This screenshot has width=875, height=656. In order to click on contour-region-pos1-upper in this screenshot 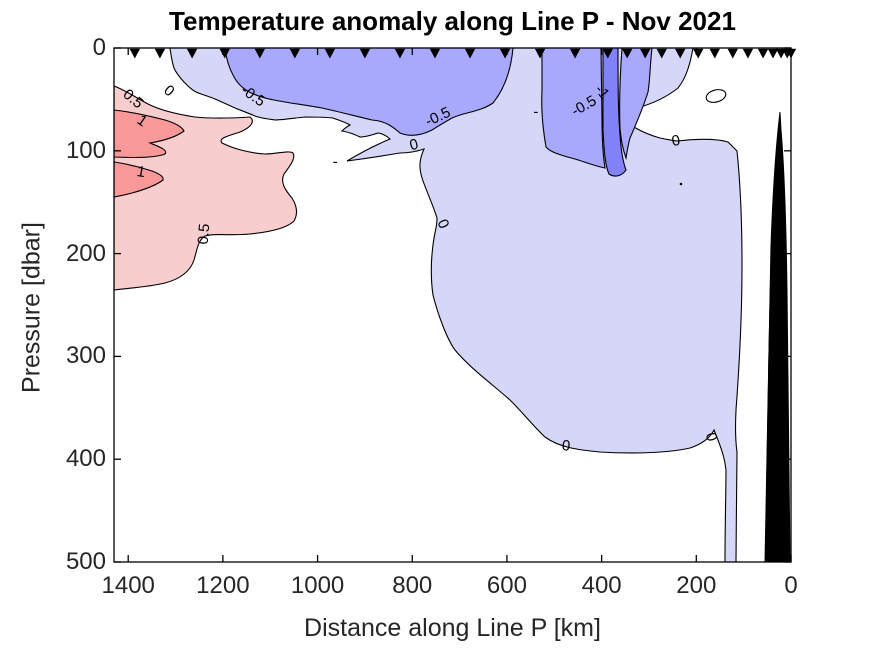, I will do `click(149, 134)`.